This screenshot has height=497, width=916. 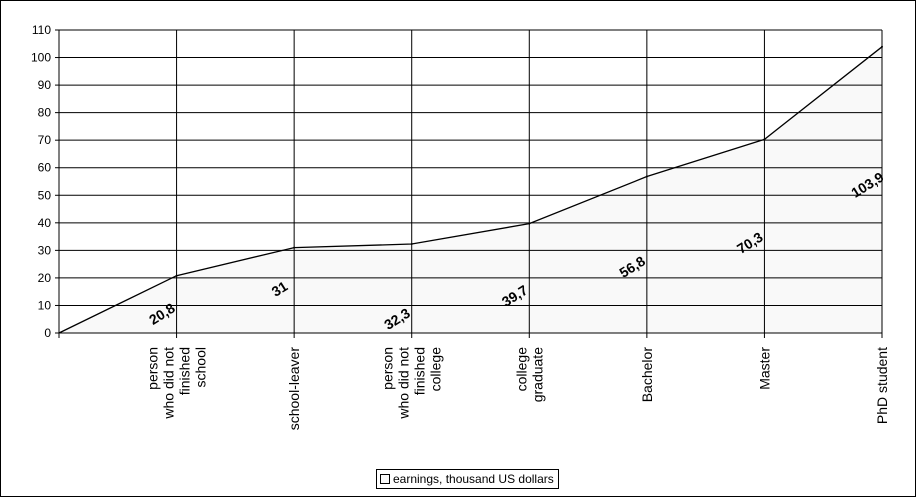 I want to click on x-category-label-line: Master, so click(x=764, y=368).